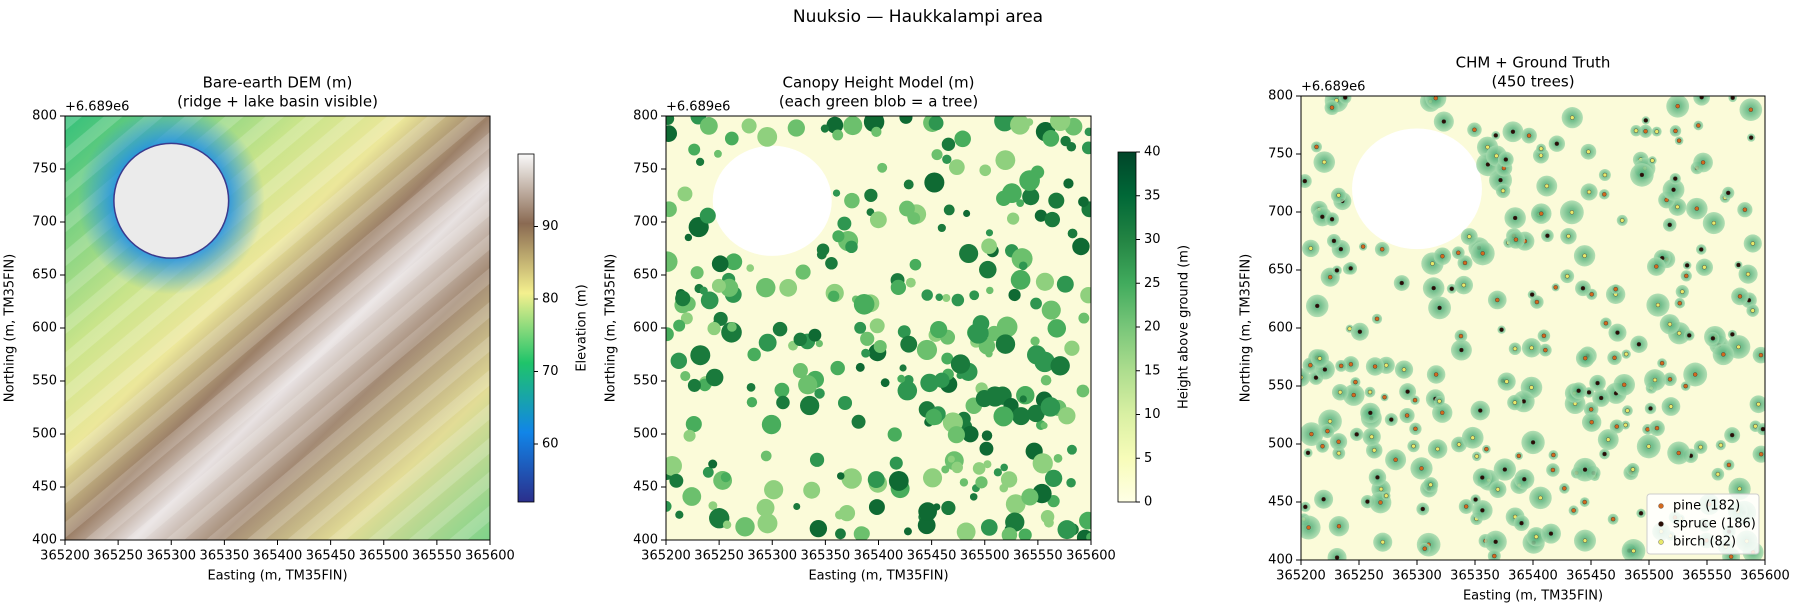  What do you see at coordinates (1152, 370) in the screenshot?
I see `colorbar-tick-label: 15` at bounding box center [1152, 370].